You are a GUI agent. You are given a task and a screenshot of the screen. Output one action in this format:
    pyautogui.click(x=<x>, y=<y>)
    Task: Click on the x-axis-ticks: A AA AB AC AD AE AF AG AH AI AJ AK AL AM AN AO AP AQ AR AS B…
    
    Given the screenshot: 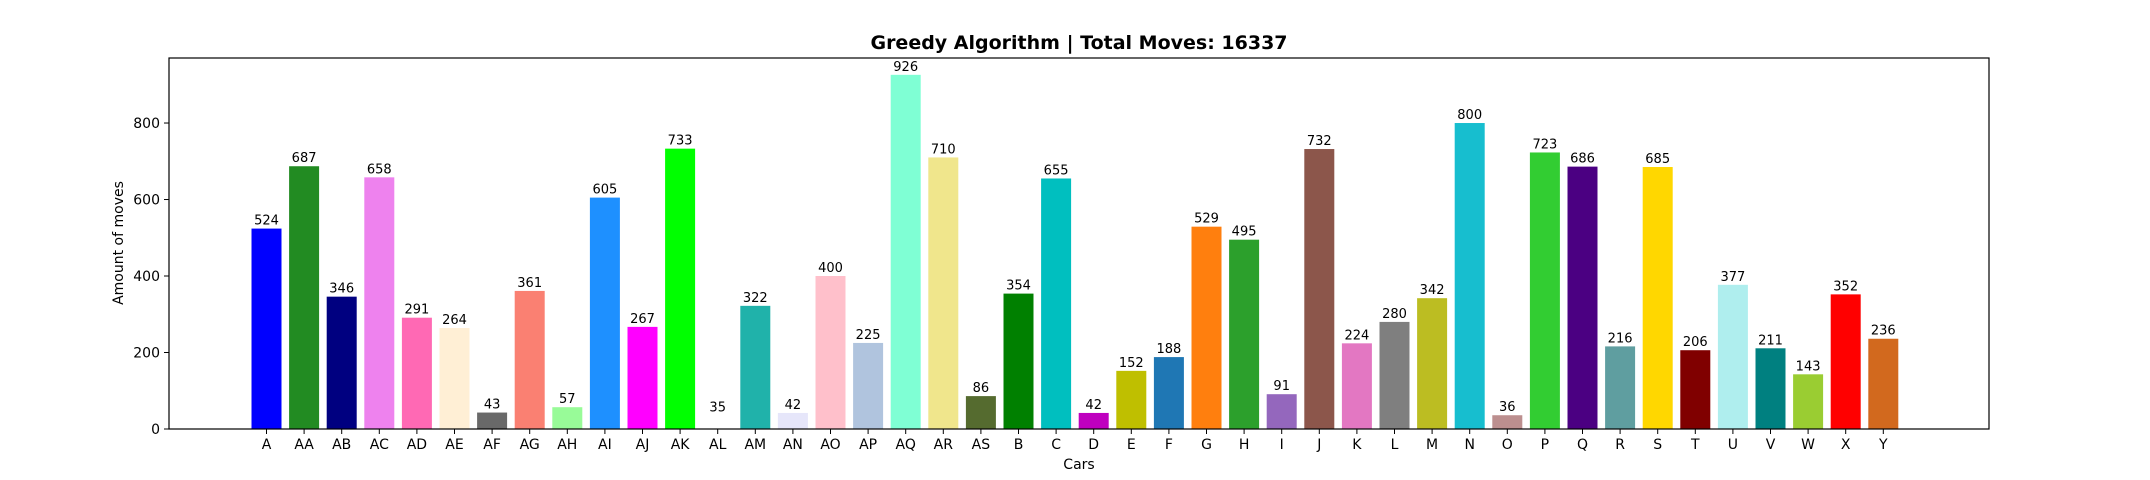 What is the action you would take?
    pyautogui.click(x=1075, y=441)
    